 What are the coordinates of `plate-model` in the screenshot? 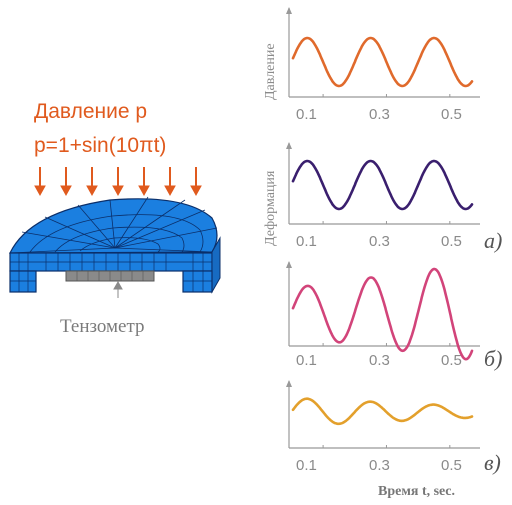 It's located at (115, 245).